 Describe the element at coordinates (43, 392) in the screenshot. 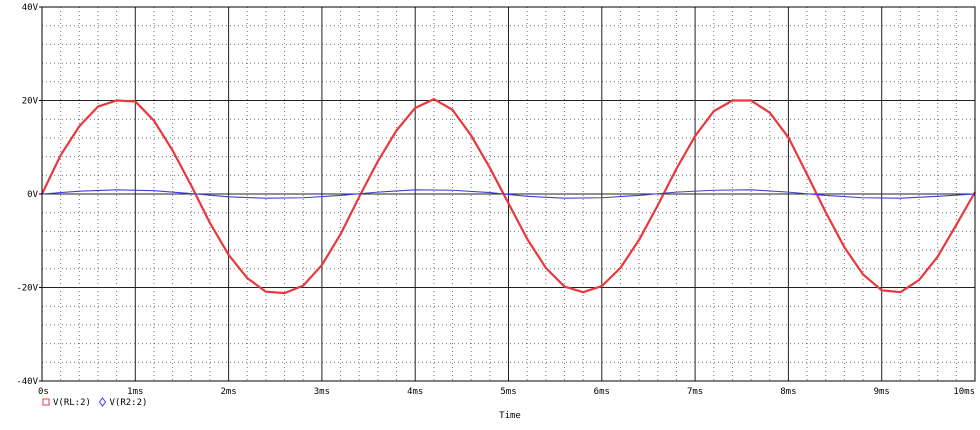

I see `x-tick-label: 0s` at that location.